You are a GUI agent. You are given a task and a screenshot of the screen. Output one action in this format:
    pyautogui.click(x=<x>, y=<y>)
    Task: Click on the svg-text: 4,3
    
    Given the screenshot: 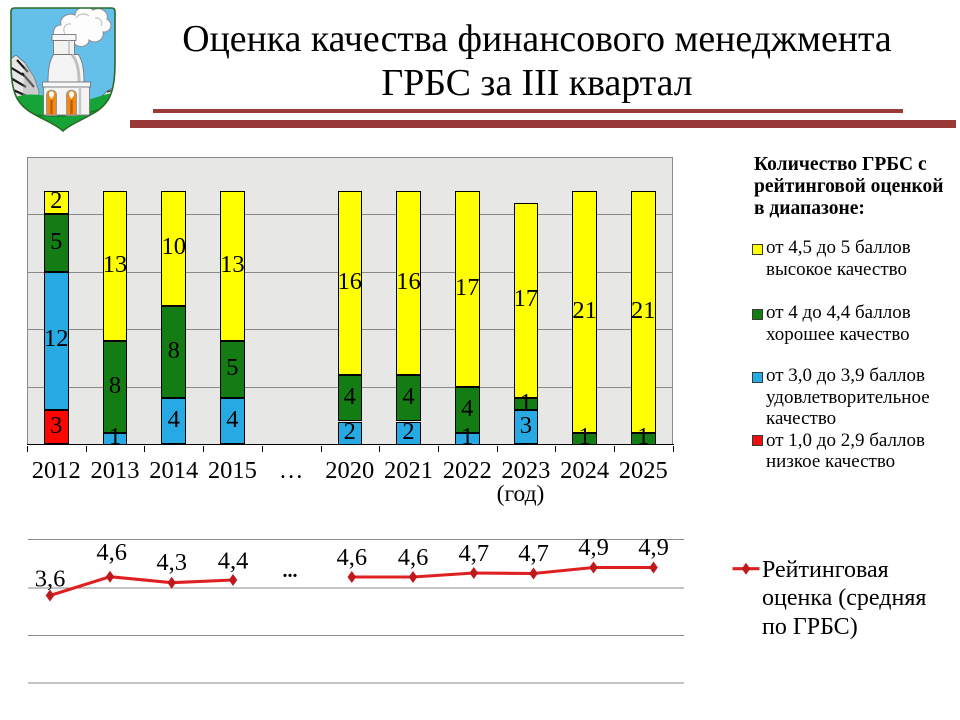 What is the action you would take?
    pyautogui.click(x=171, y=562)
    